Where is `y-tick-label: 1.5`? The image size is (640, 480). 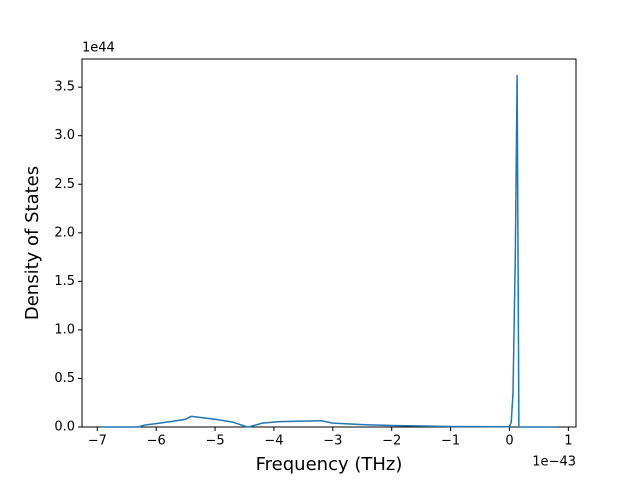
y-tick-label: 1.5 is located at coordinates (64, 281).